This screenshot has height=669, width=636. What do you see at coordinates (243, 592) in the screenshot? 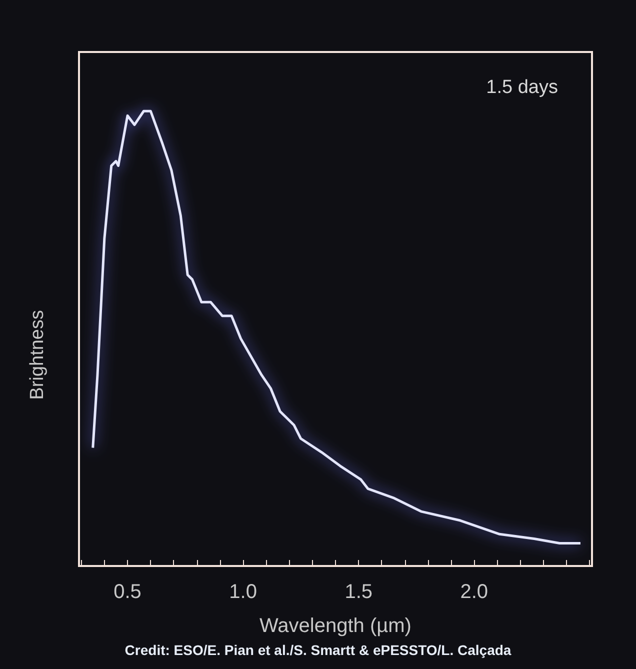
I see `x-tick-label: 1.0` at bounding box center [243, 592].